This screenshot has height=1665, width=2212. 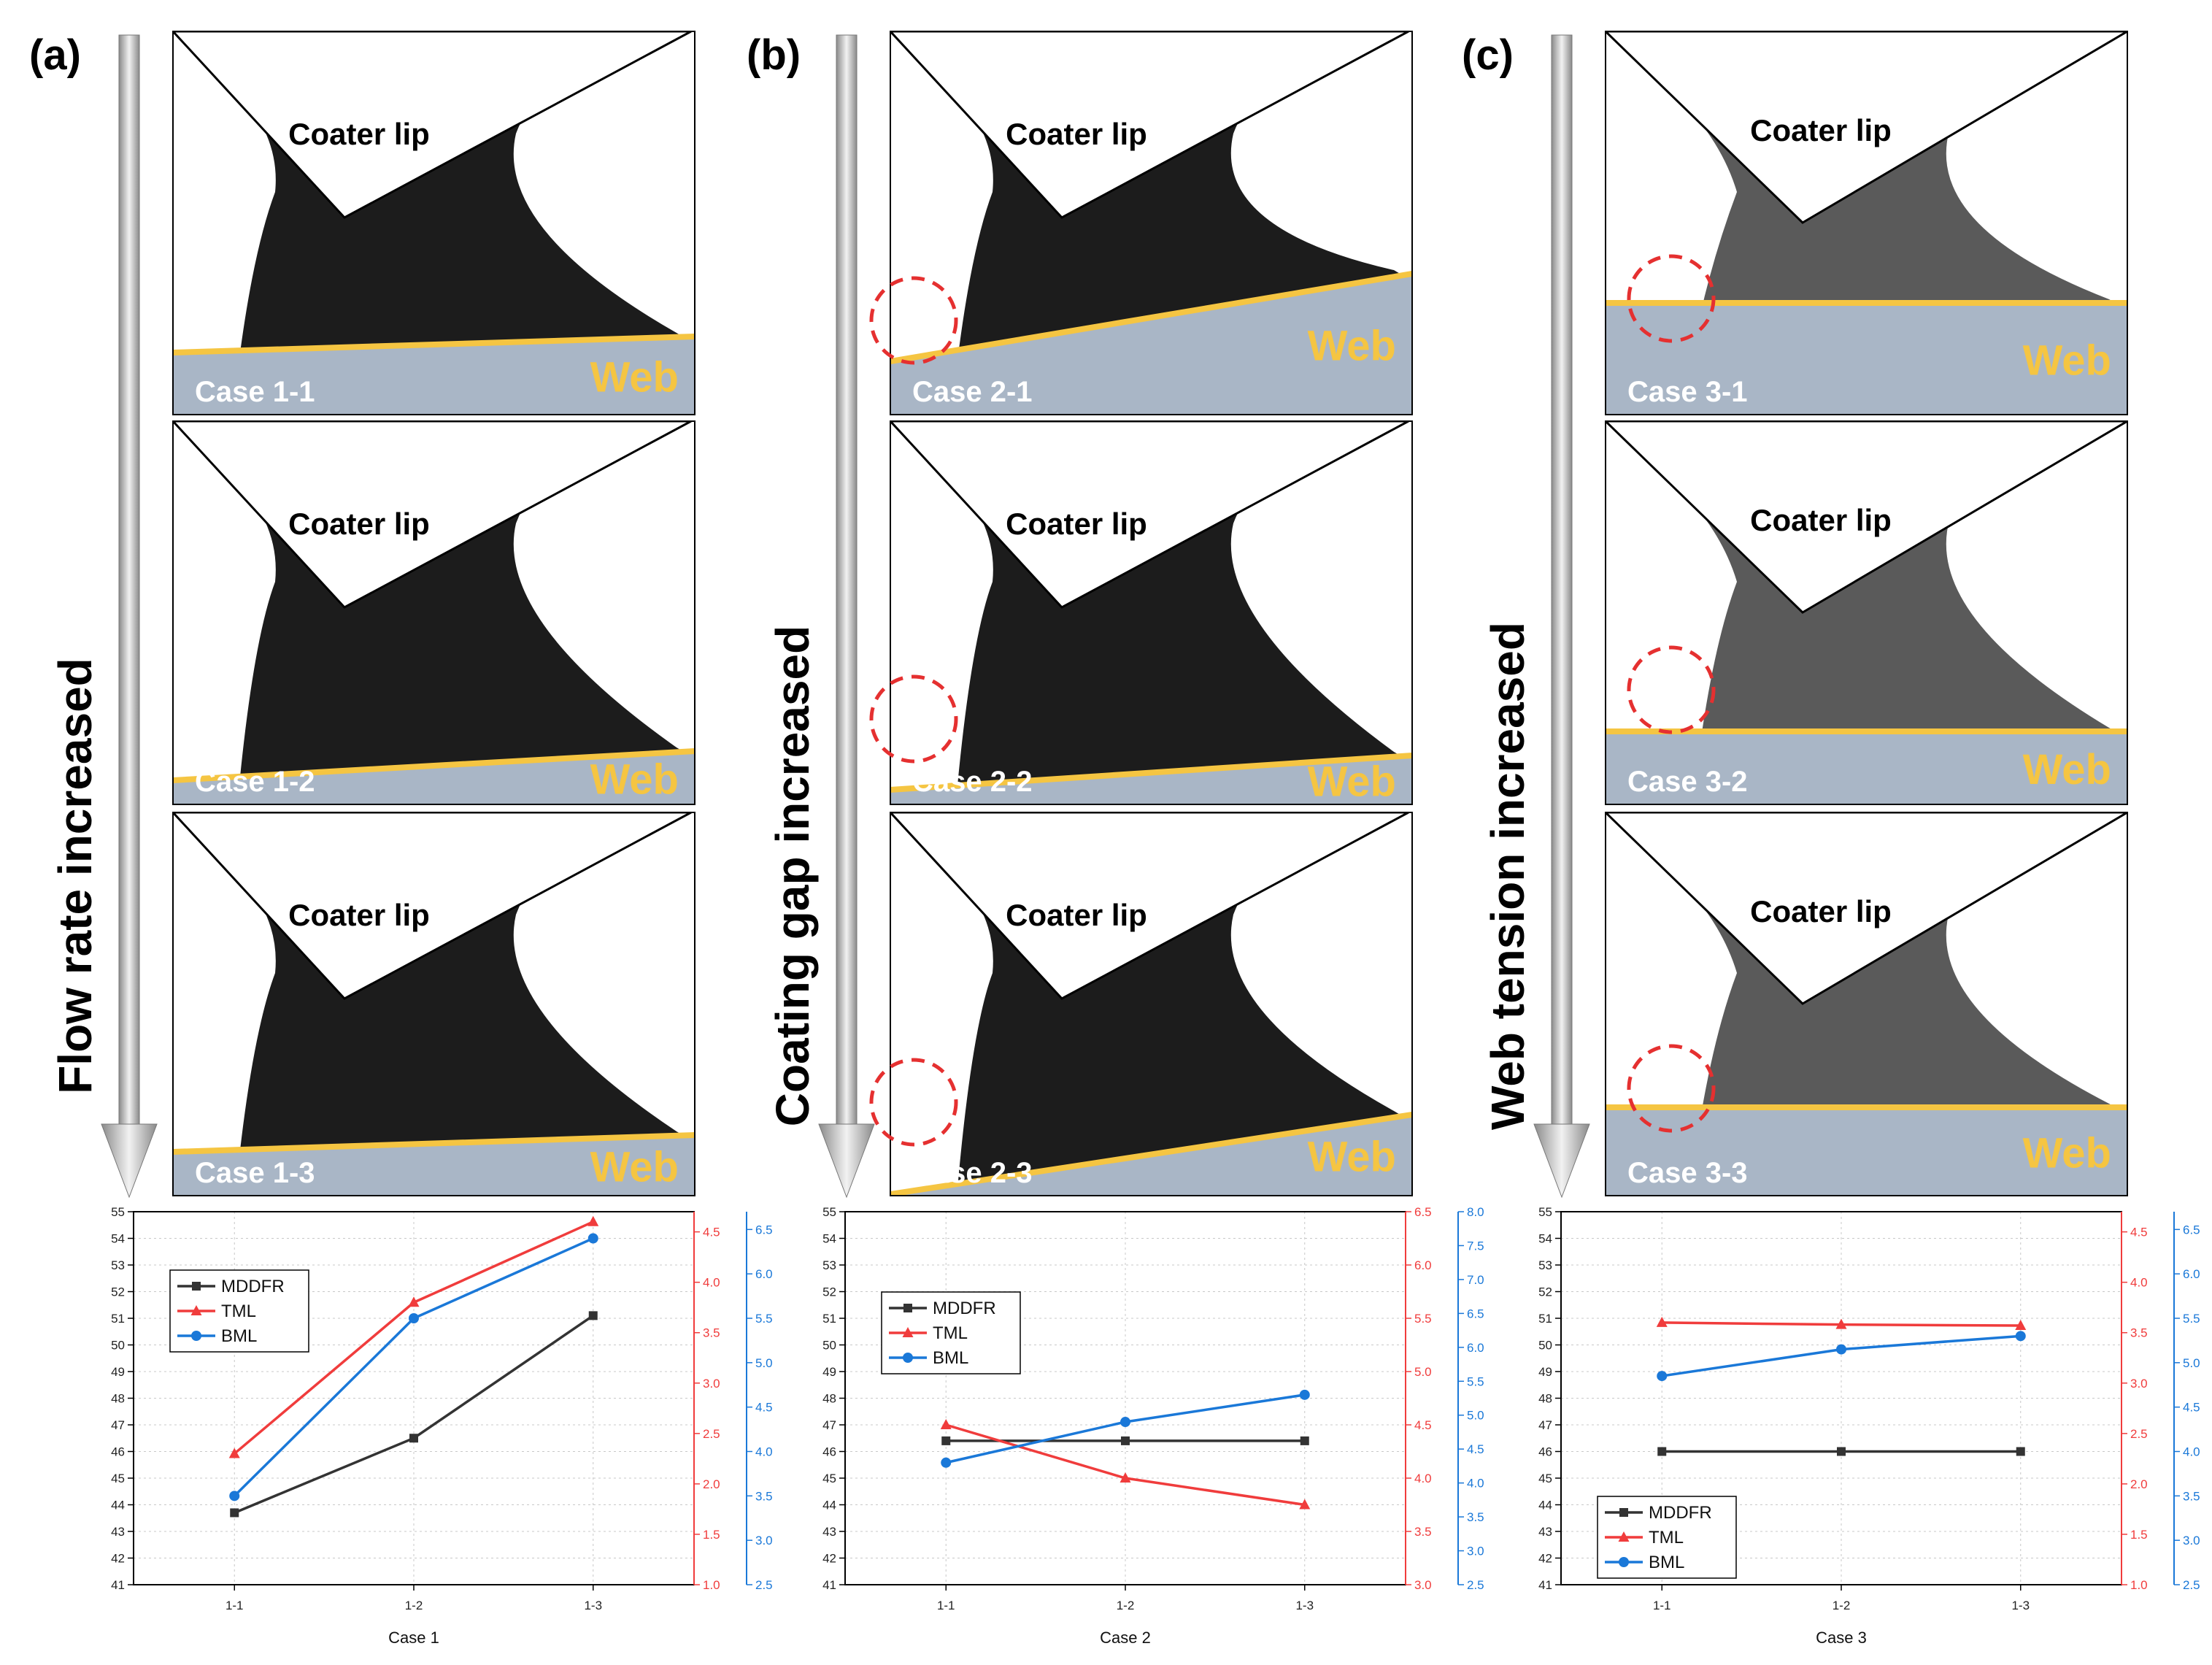 I want to click on frame-content: Coater lip Web Case 1-3, so click(x=434, y=1004).